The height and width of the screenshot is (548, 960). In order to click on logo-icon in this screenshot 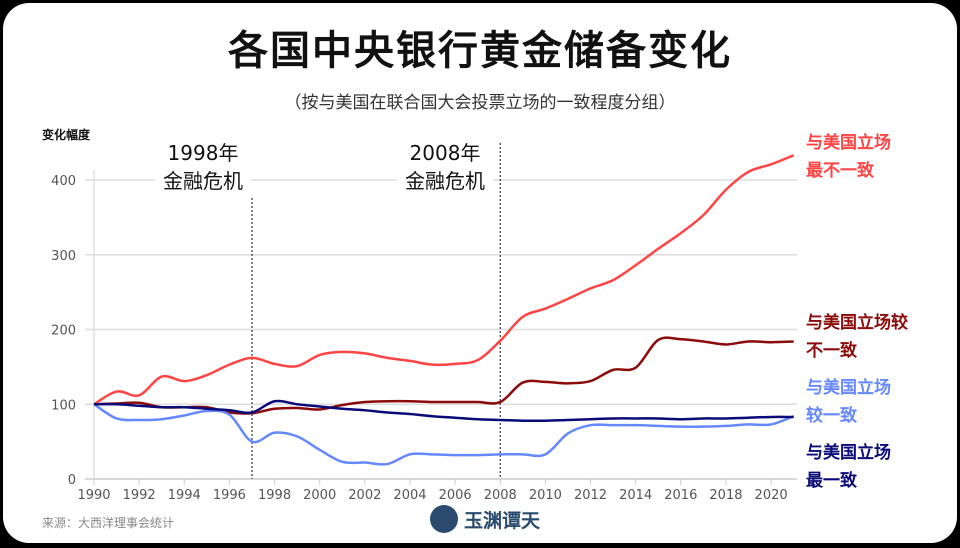, I will do `click(444, 519)`.